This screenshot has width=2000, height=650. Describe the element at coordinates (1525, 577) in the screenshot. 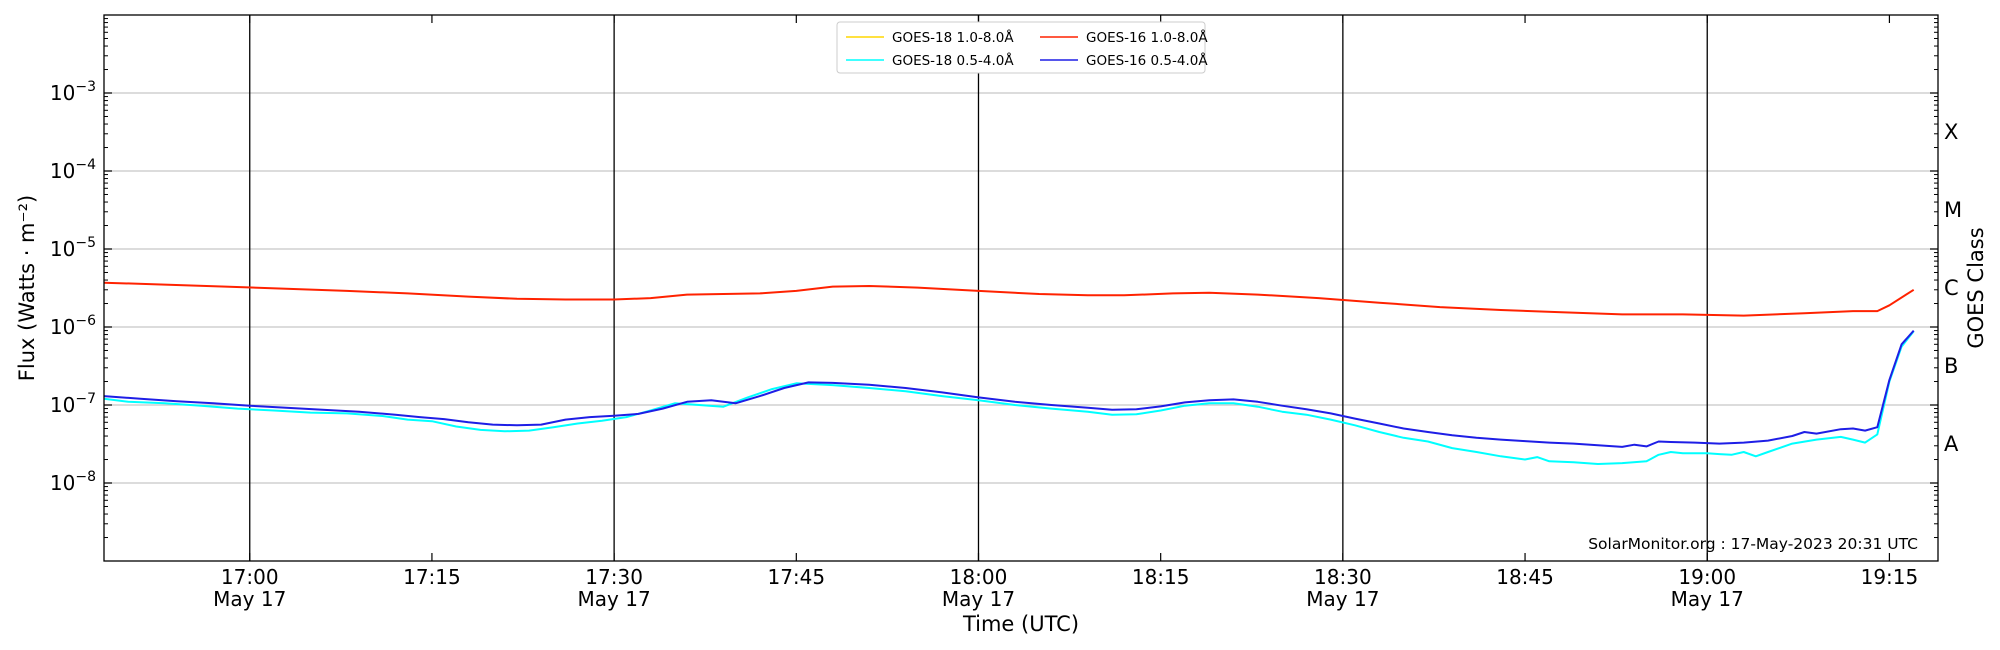

I see `x-tick-label: 18:45` at that location.